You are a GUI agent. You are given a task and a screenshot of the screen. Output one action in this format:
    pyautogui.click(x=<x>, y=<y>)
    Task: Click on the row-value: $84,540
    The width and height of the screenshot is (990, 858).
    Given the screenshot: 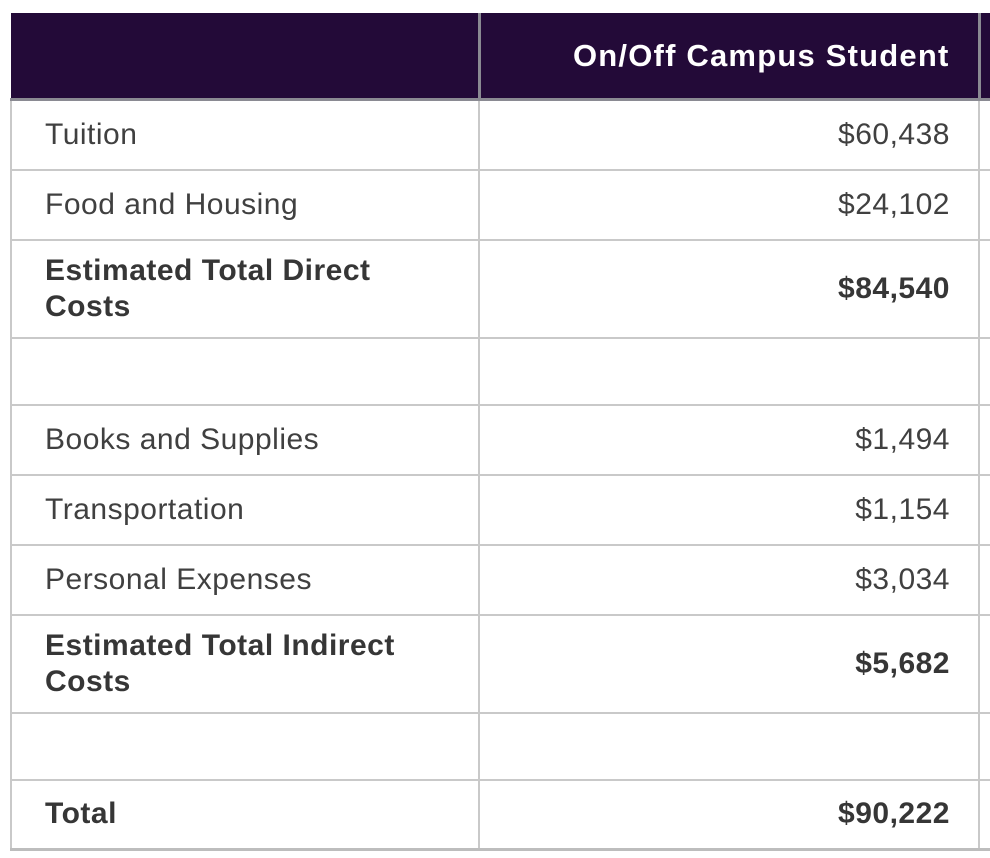 What is the action you would take?
    pyautogui.click(x=729, y=288)
    